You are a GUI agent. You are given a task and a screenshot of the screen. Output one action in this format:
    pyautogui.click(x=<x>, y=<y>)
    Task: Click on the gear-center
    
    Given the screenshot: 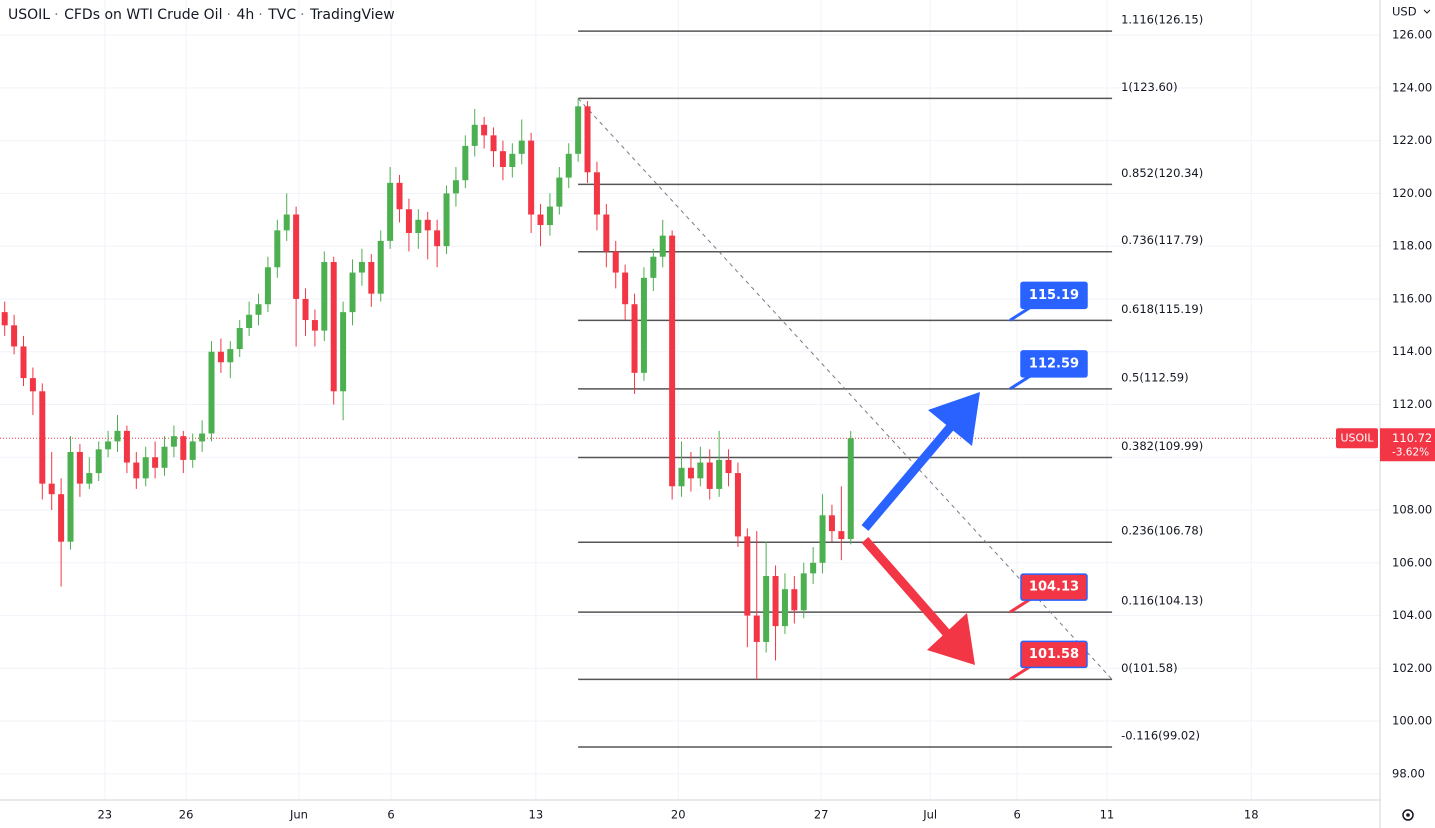 What is the action you would take?
    pyautogui.click(x=1408, y=815)
    